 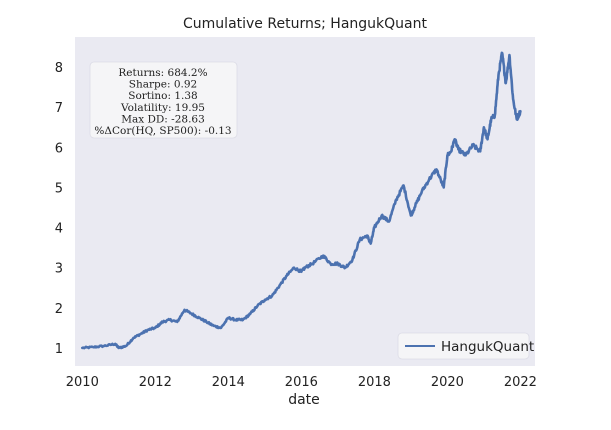 What do you see at coordinates (163, 119) in the screenshot?
I see `stats-line: Max DD: -28.63` at bounding box center [163, 119].